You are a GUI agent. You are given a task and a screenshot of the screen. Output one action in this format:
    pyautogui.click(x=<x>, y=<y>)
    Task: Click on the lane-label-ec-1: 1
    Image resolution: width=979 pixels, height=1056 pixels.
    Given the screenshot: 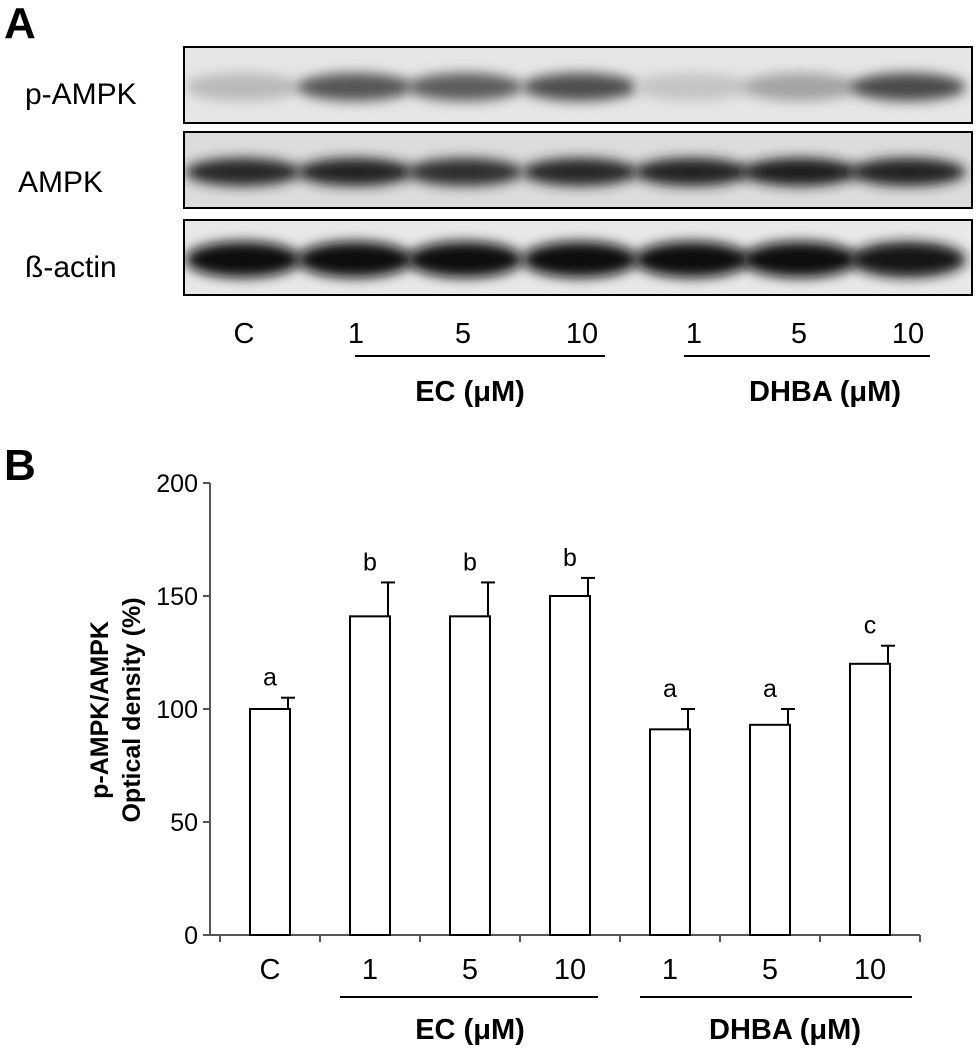 What is the action you would take?
    pyautogui.click(x=356, y=334)
    